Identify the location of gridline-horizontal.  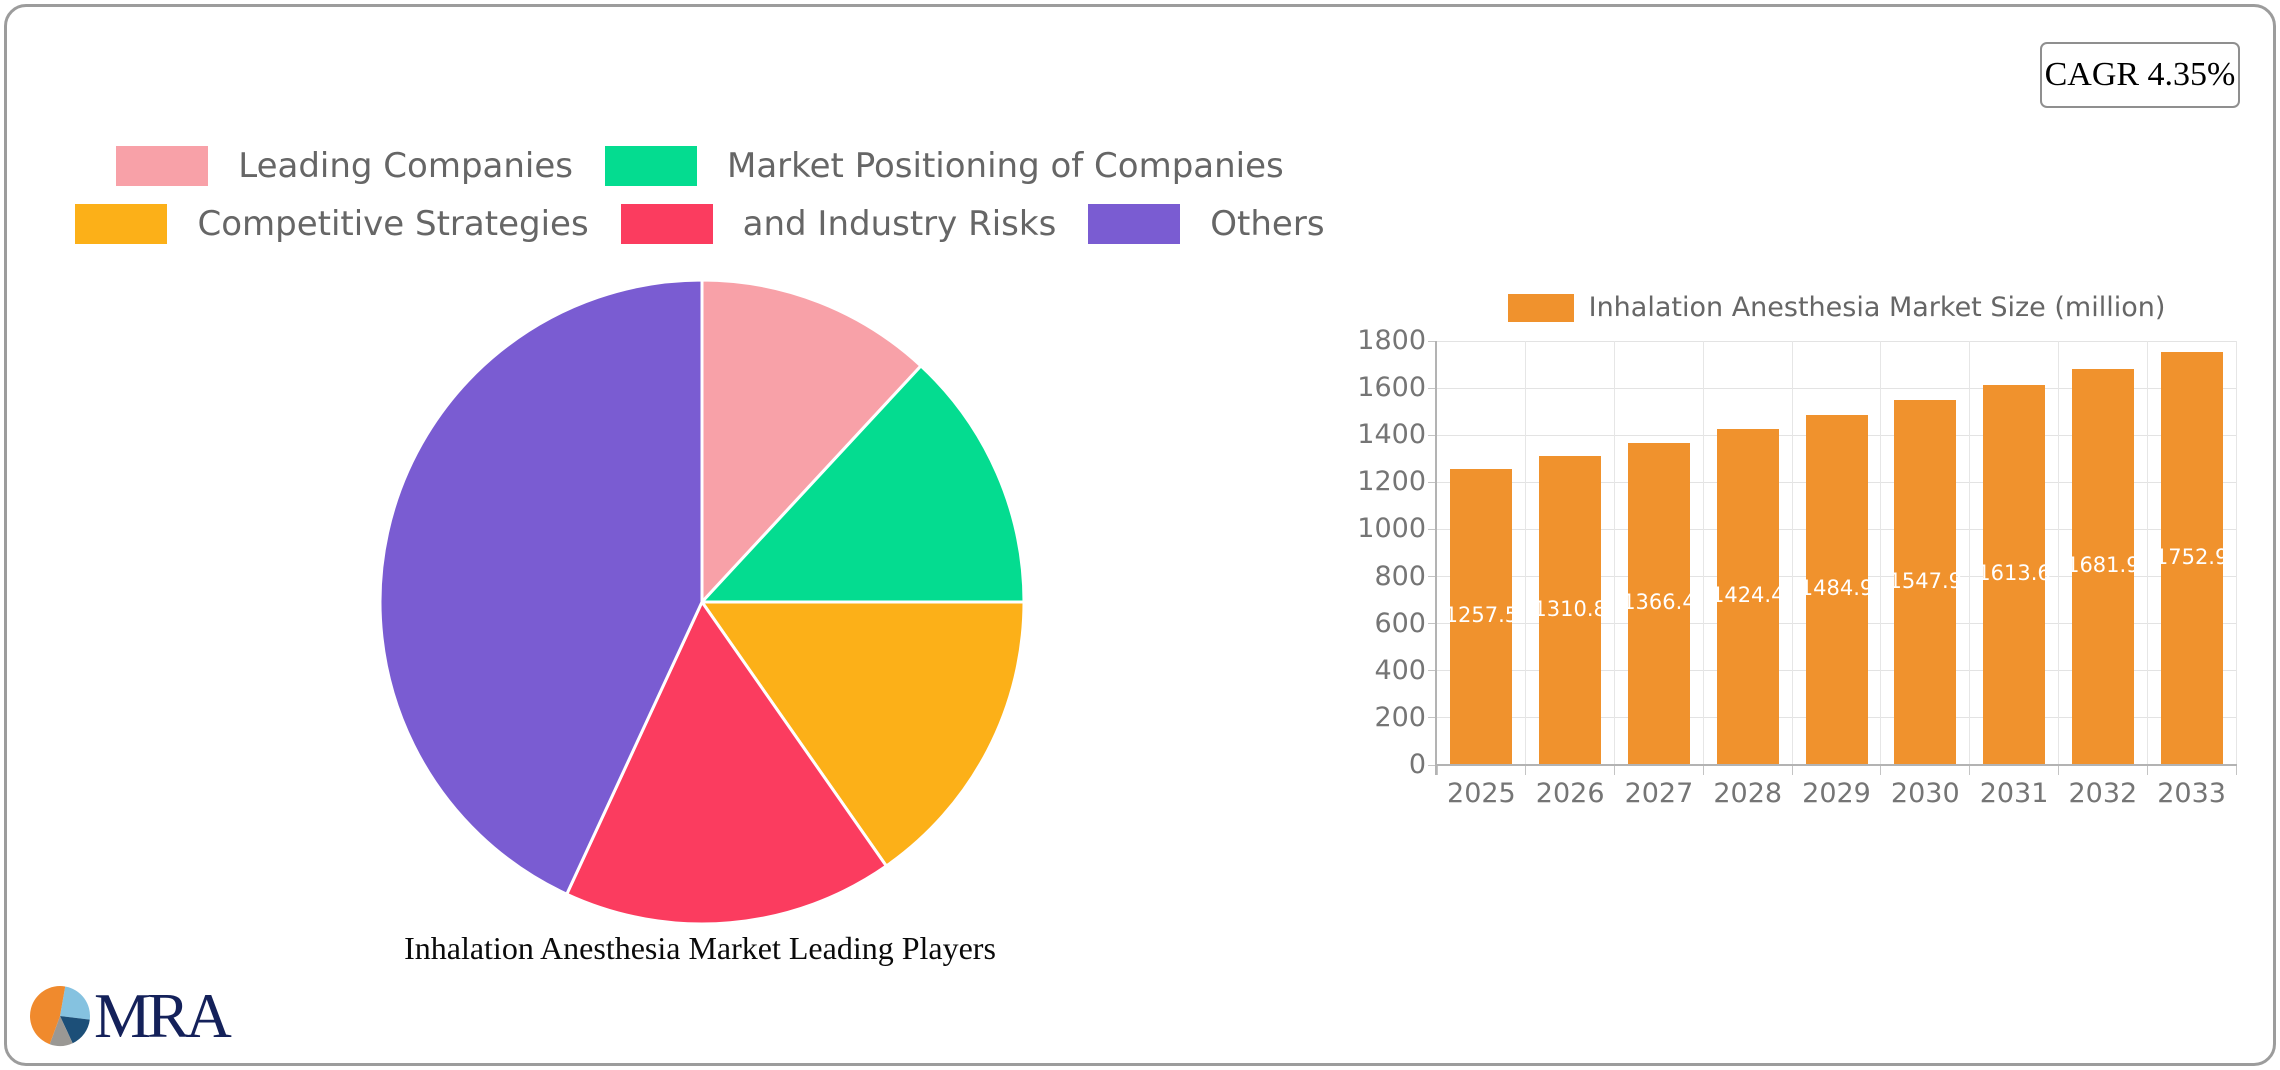
(1836, 341).